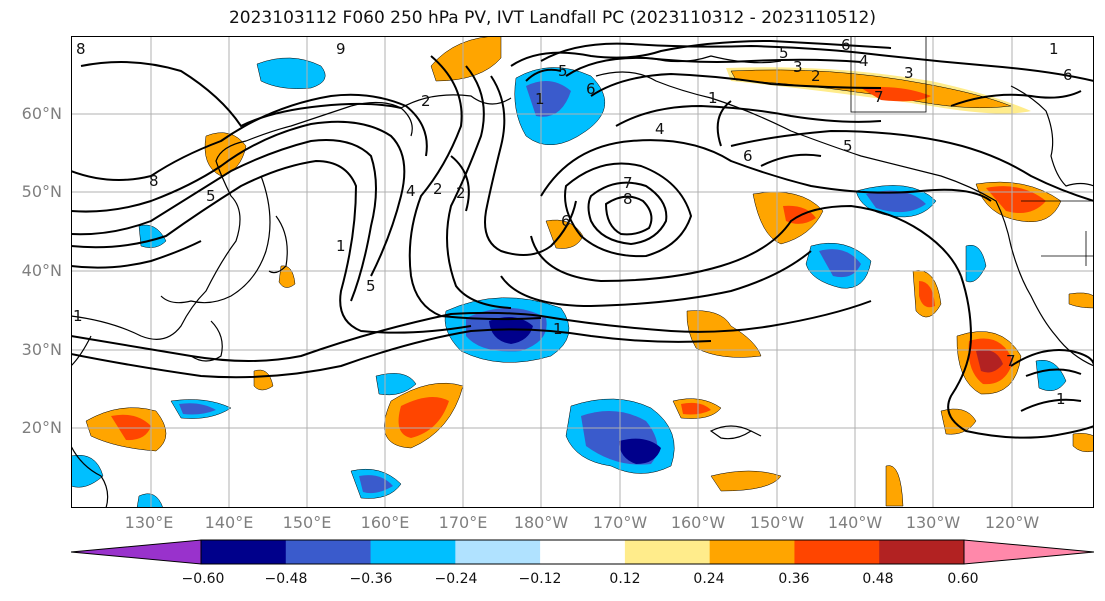 This screenshot has height=601, width=1105. Describe the element at coordinates (149, 522) in the screenshot. I see `lon-label: 130°E` at that location.